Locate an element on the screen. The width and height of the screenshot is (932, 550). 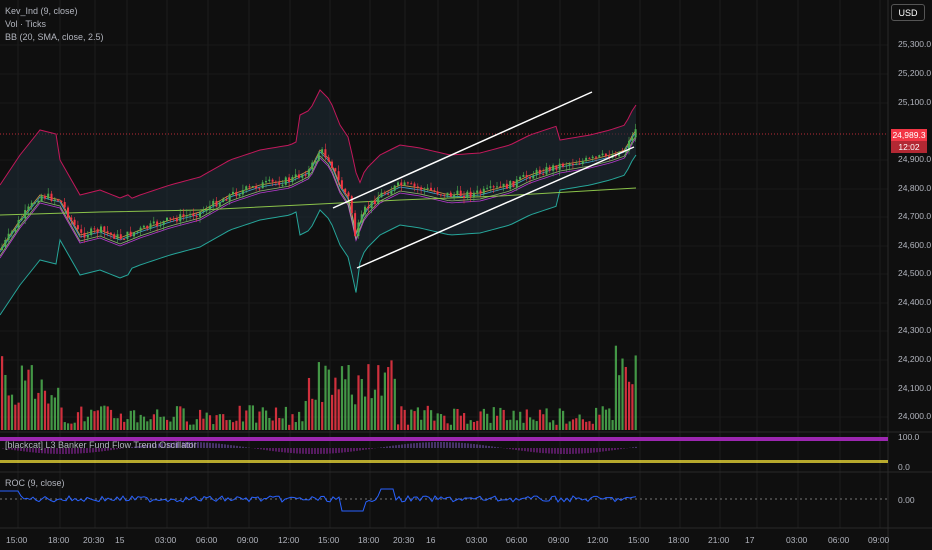
legend-kev-ind: Kev_Ind (9, close) is located at coordinates (41, 11).